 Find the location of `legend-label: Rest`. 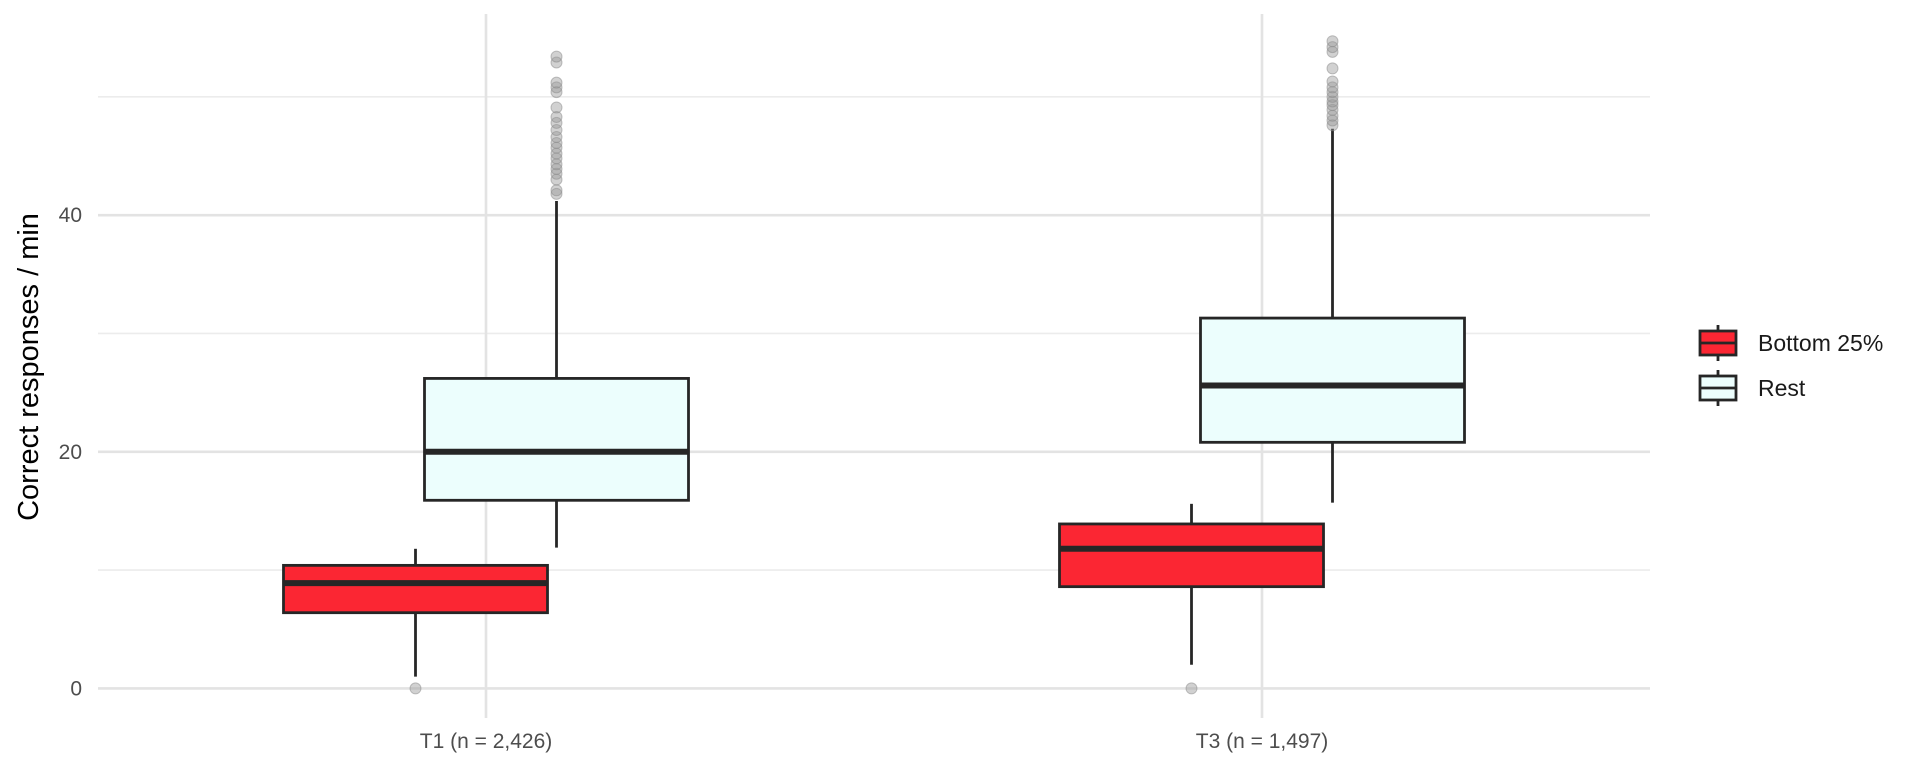

legend-label: Rest is located at coordinates (1782, 388).